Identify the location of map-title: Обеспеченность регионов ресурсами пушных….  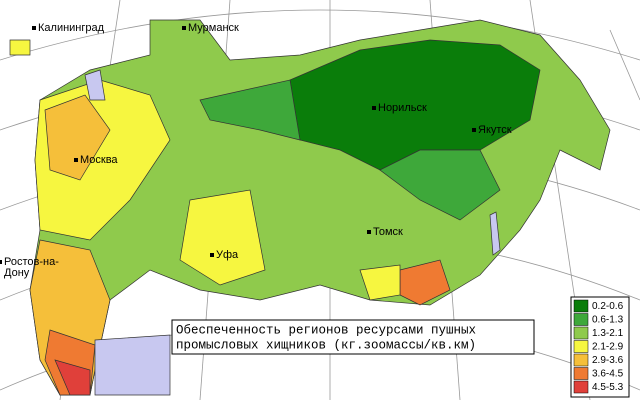
(326, 337).